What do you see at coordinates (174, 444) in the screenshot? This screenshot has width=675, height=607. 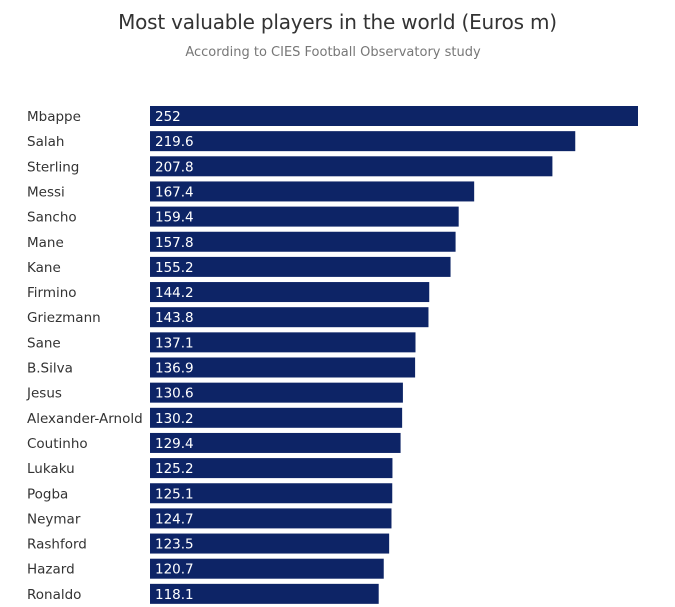 I see `value-label: 129.4` at bounding box center [174, 444].